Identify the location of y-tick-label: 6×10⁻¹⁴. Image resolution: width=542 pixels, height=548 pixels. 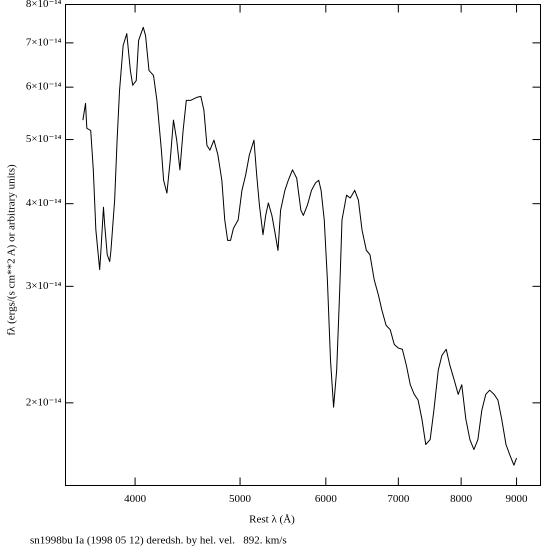
(44, 87).